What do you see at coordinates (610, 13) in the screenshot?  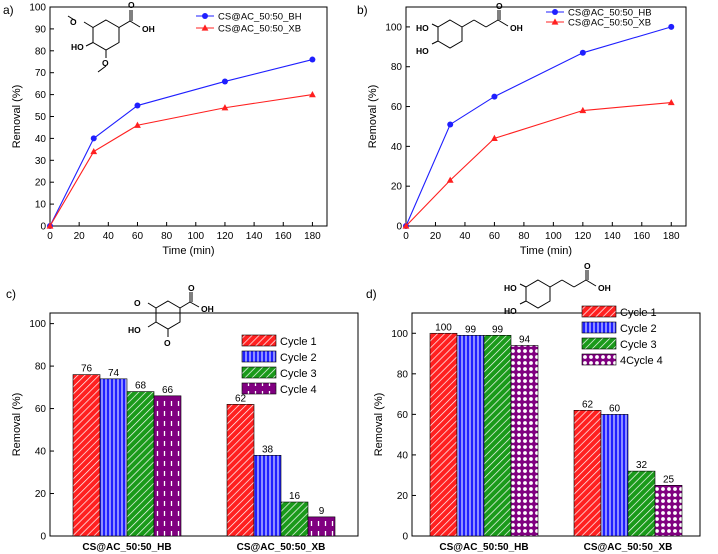 I see `legend-label: CS@AC_50:50_HB` at bounding box center [610, 13].